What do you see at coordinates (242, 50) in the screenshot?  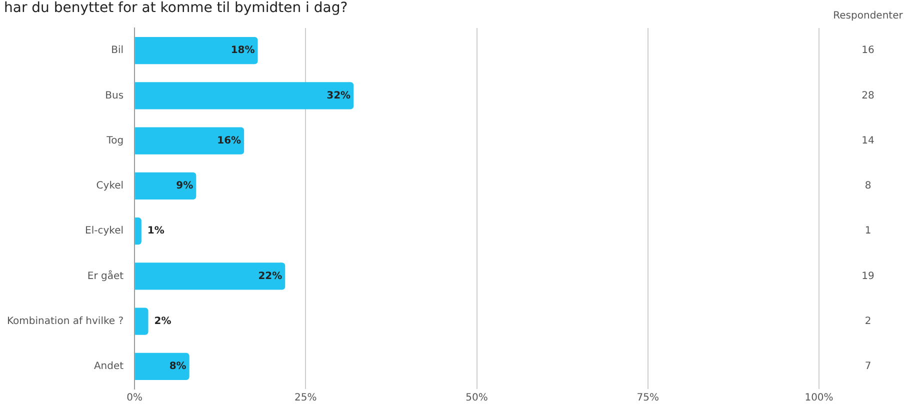 I see `data-label: 18%` at bounding box center [242, 50].